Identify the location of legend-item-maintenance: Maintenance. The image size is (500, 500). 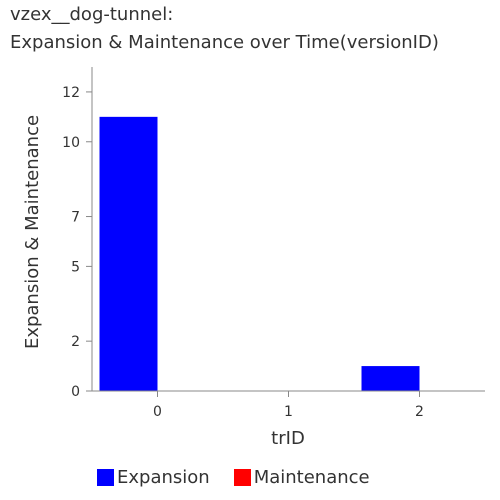
(301, 477).